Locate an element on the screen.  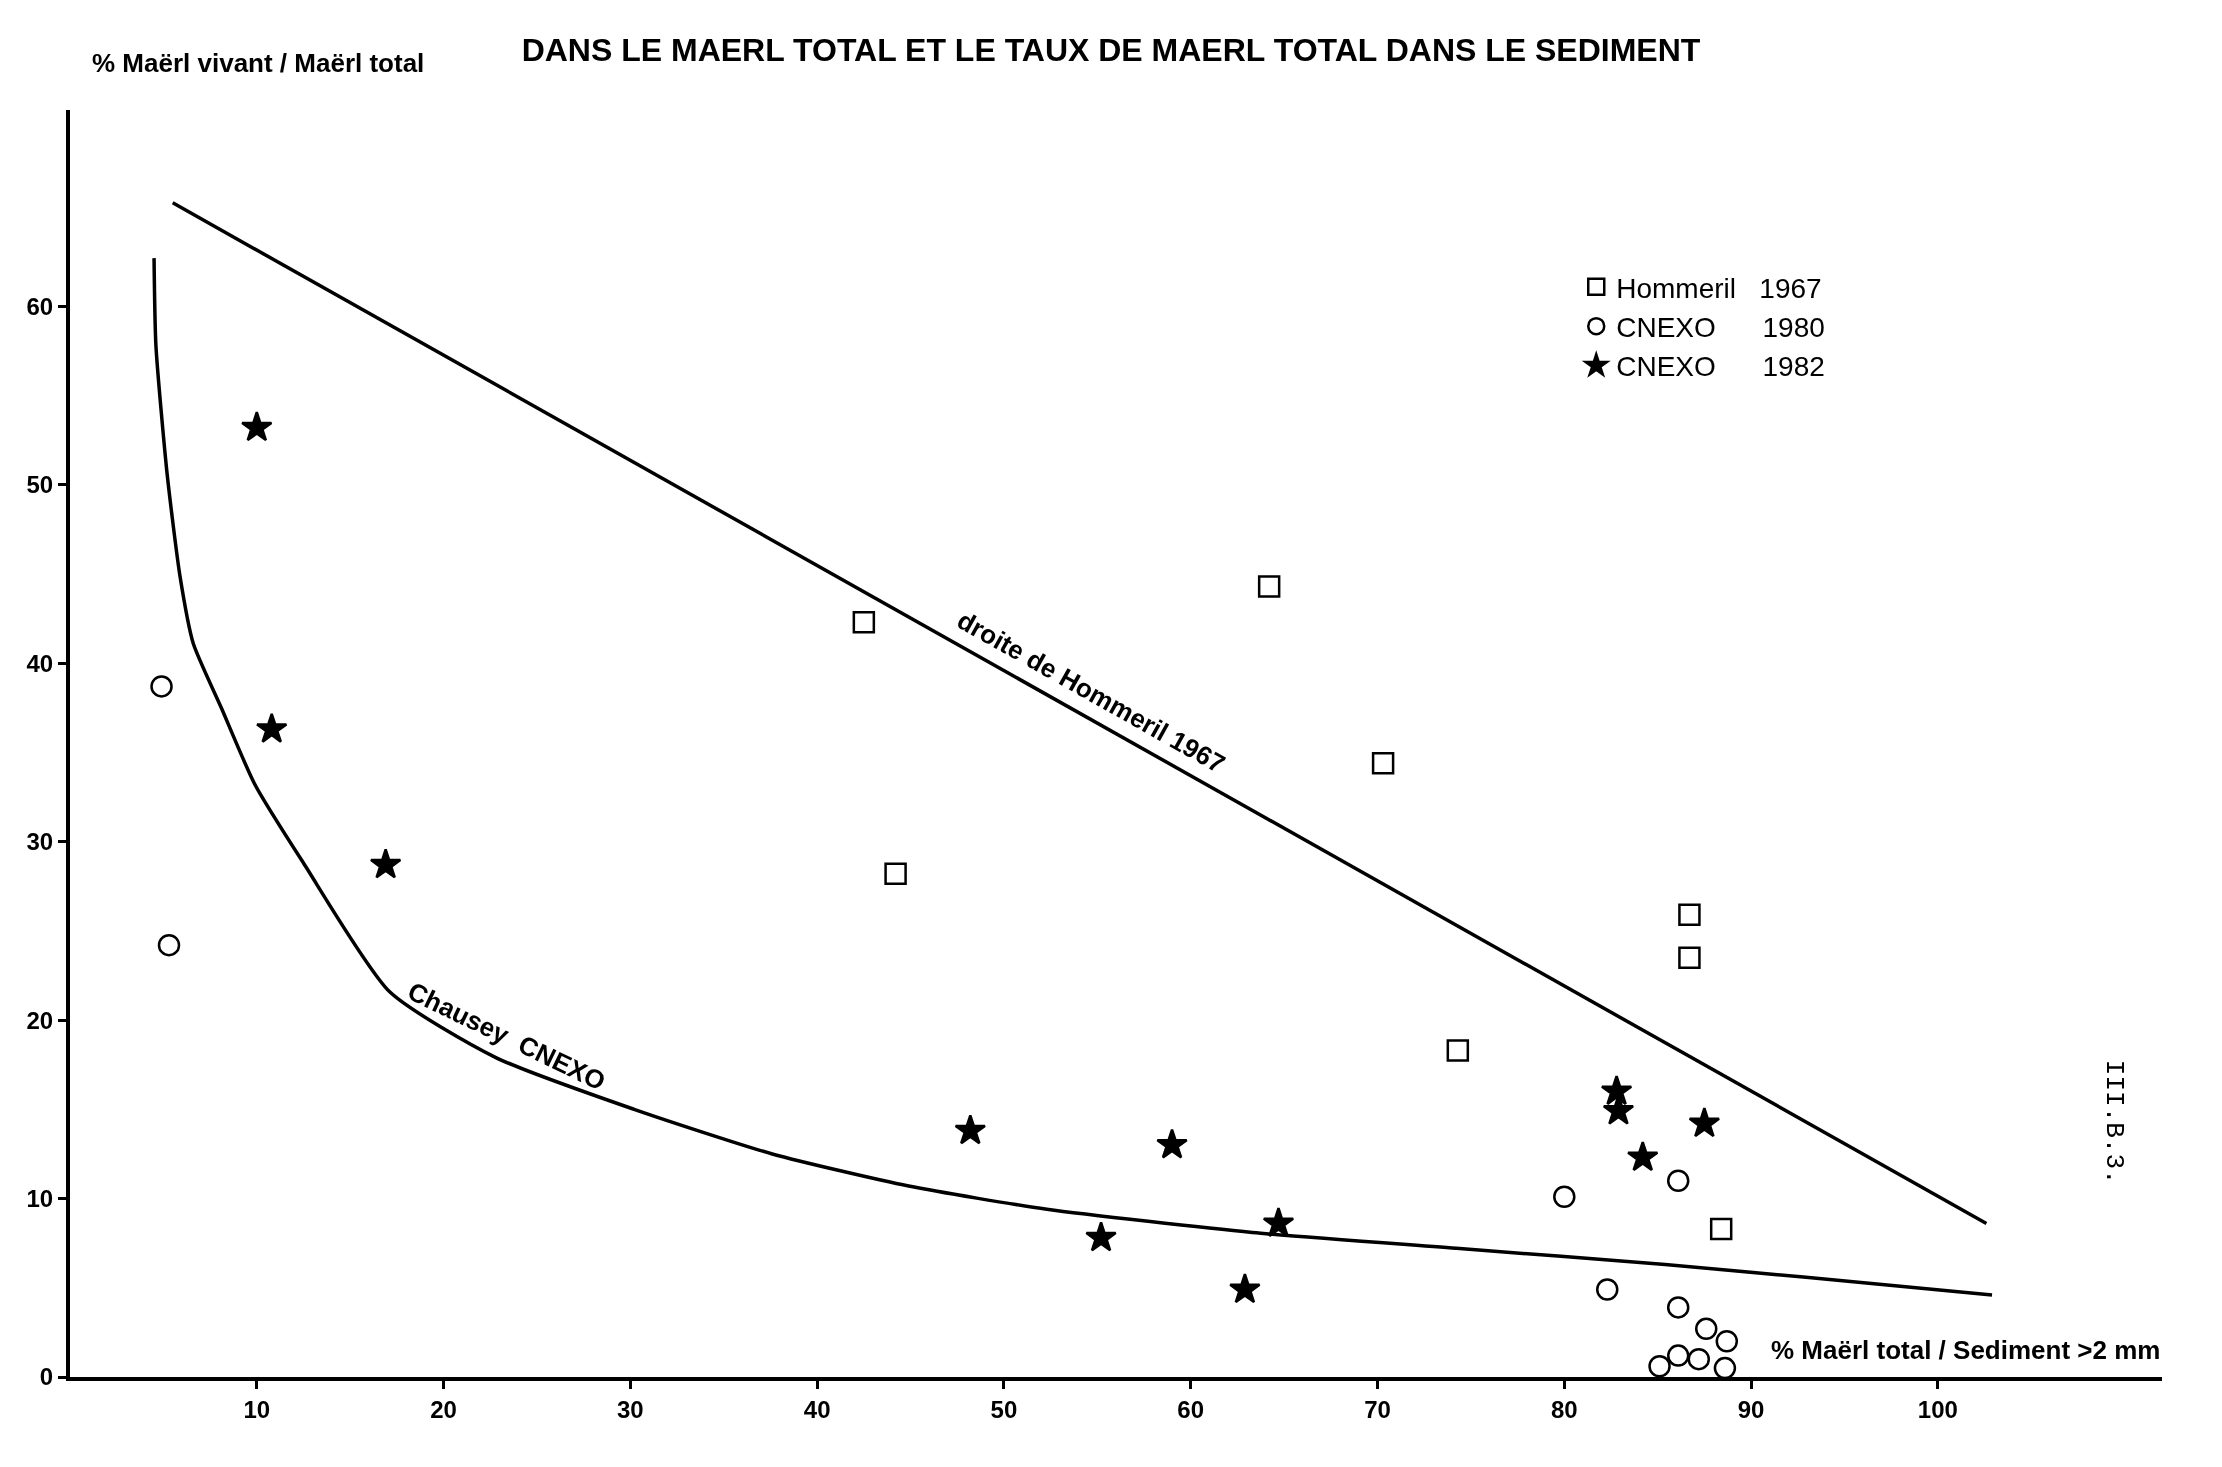
y-tick-label: 60 is located at coordinates (40, 306).